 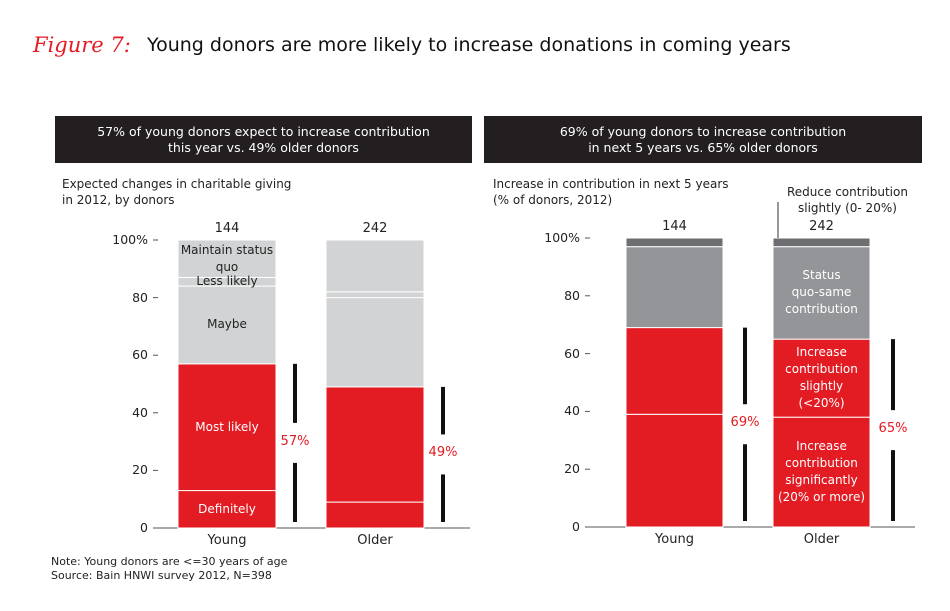 What do you see at coordinates (295, 441) in the screenshot?
I see `total-label: 57%` at bounding box center [295, 441].